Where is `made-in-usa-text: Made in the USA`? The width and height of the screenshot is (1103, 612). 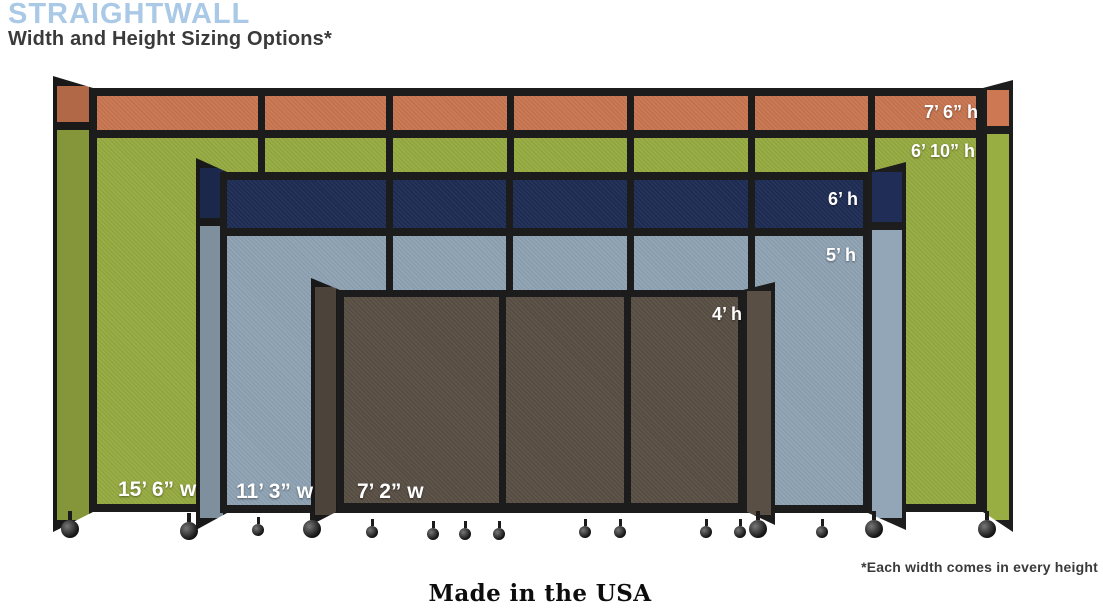
made-in-usa-text: Made in the USA is located at coordinates (540, 593).